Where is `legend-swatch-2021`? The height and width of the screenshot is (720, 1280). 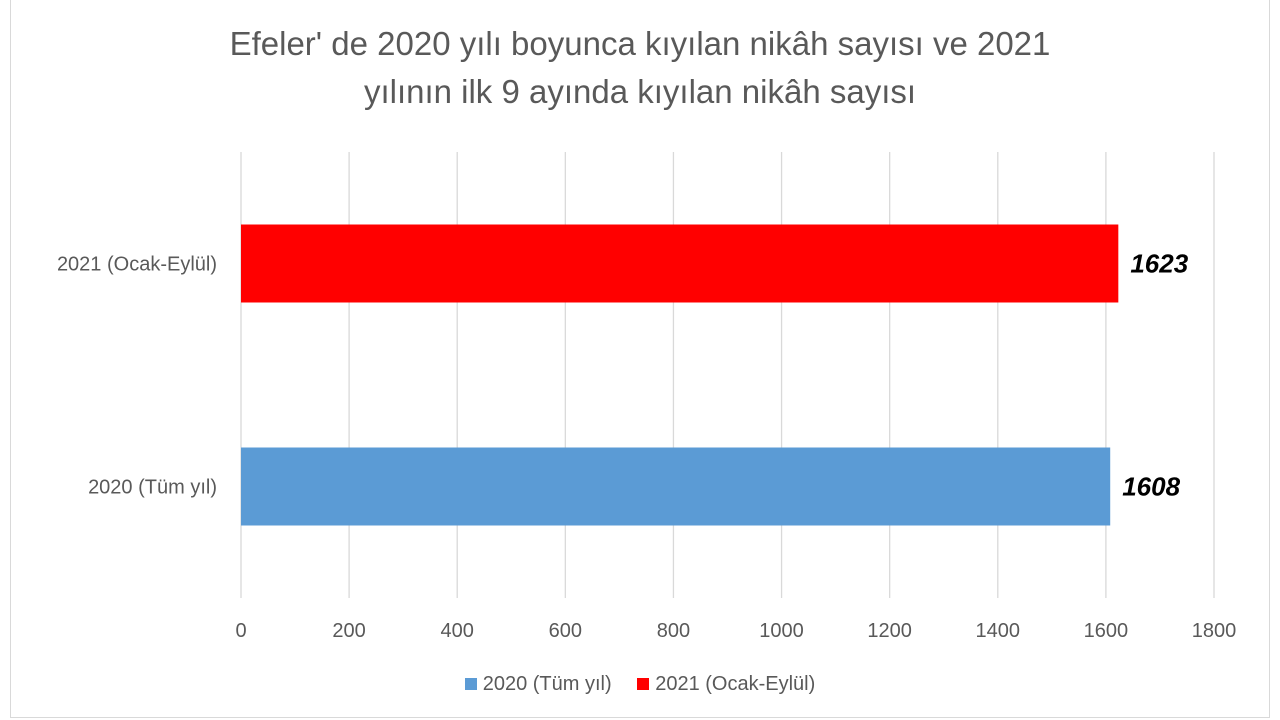 legend-swatch-2021 is located at coordinates (643, 684).